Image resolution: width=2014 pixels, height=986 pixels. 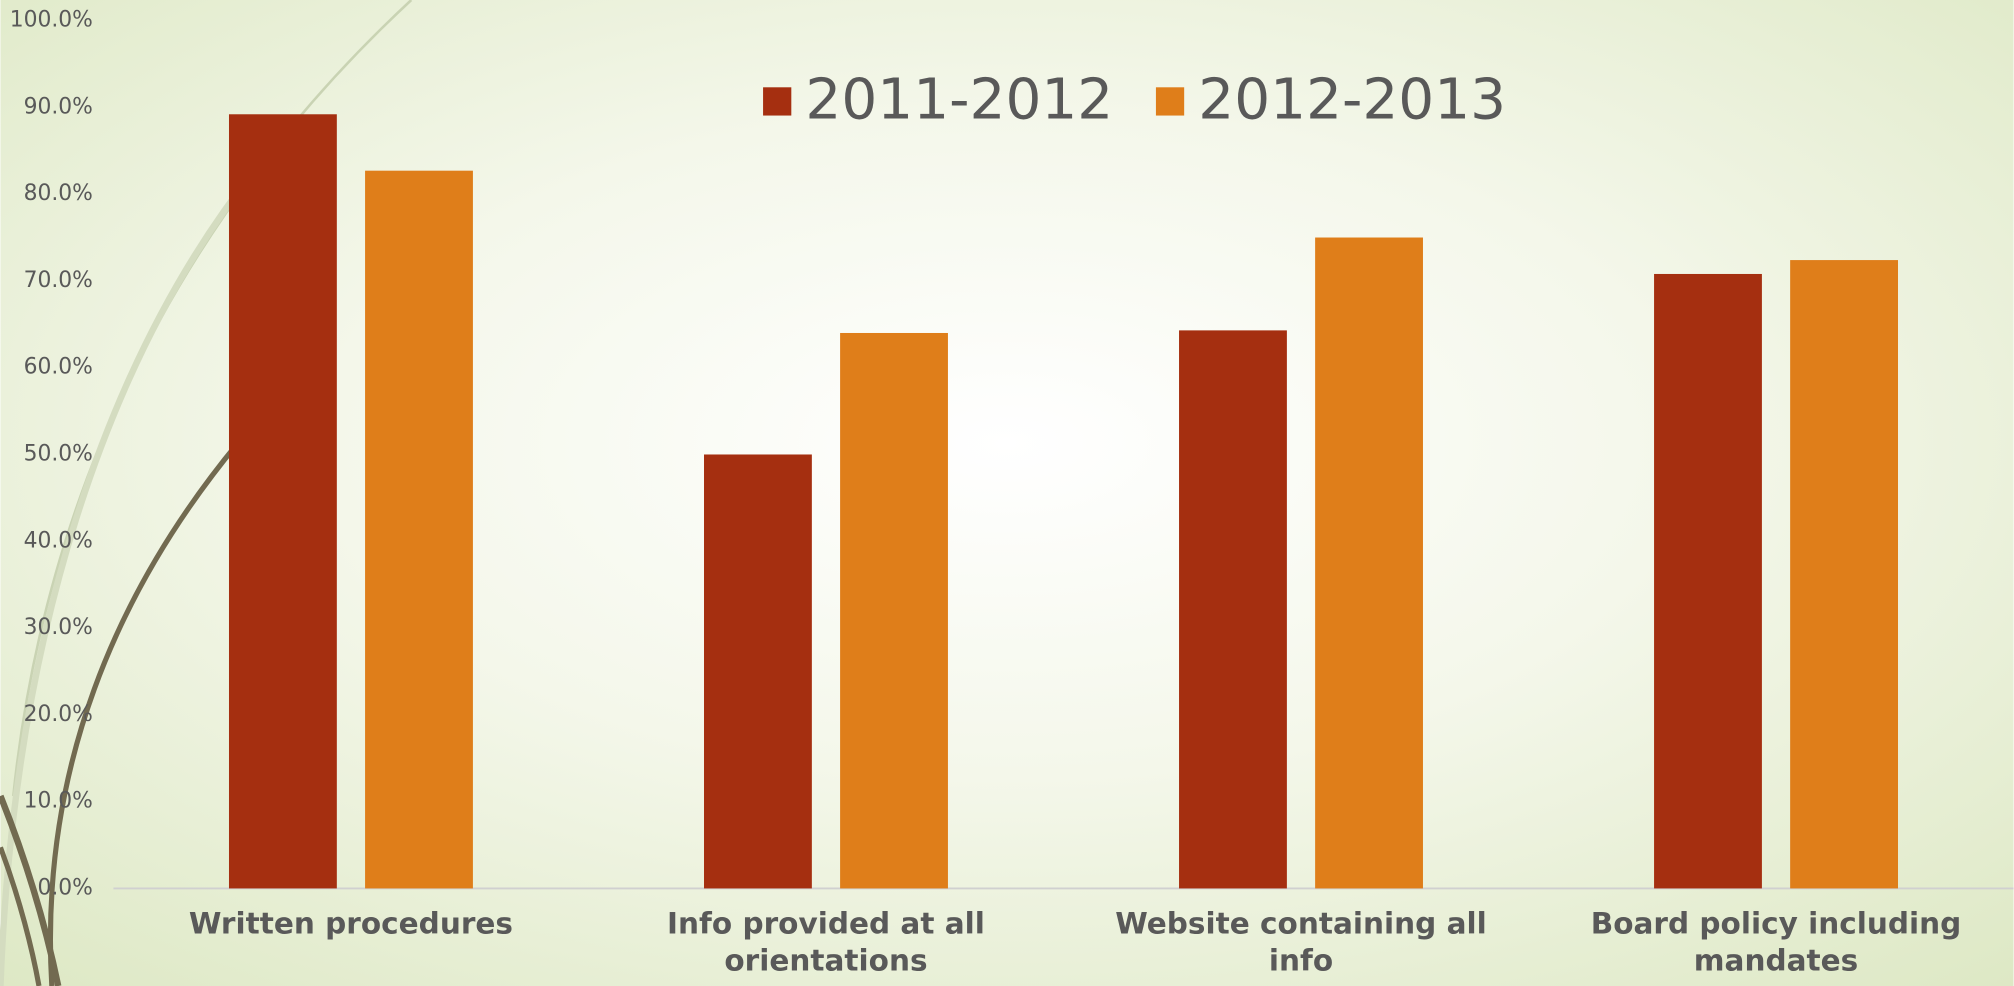 I want to click on y-tick-label: 50.0%, so click(x=58, y=453).